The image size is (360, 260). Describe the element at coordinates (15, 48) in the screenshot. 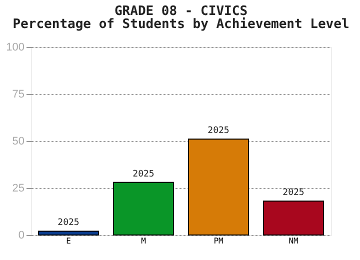

I see `y-tick-label: 100` at that location.